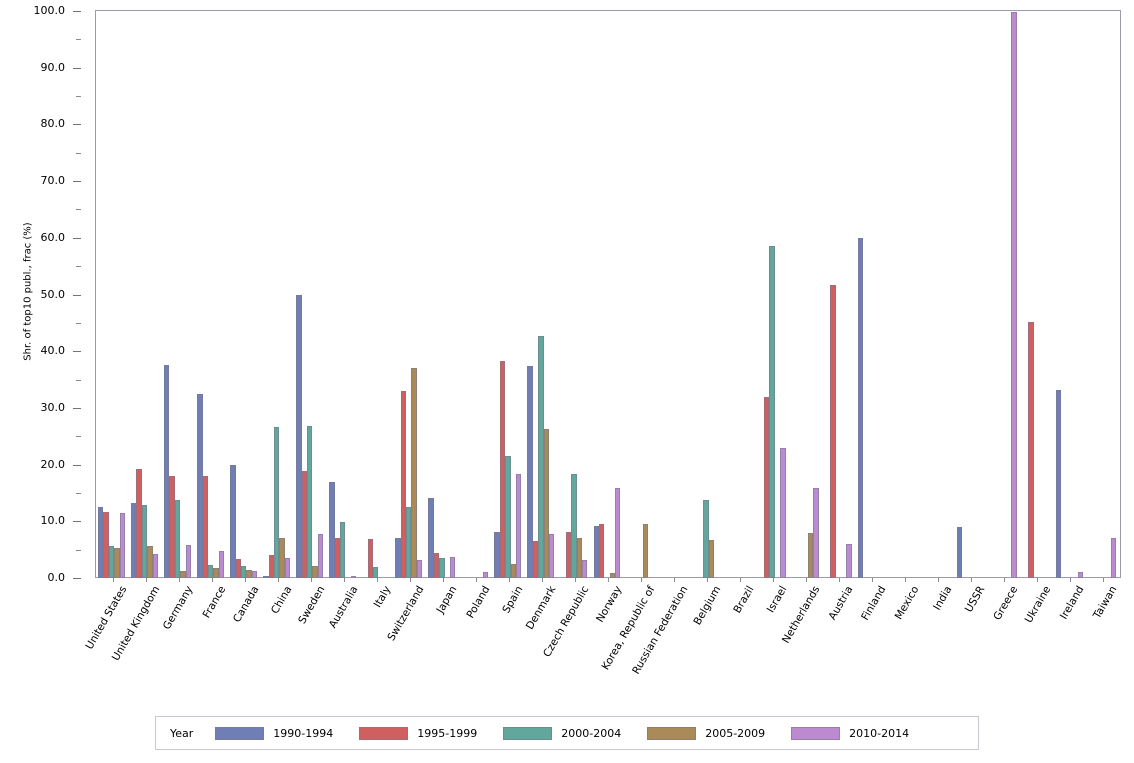 Image resolution: width=1134 pixels, height=763 pixels. I want to click on legend-item: 1995-1999, so click(418, 733).